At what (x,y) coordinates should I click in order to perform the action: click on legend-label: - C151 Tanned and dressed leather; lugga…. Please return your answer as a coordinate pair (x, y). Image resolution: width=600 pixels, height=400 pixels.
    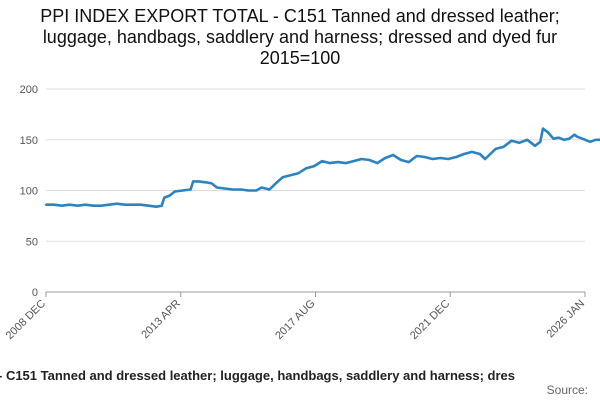
    Looking at the image, I should click on (258, 375).